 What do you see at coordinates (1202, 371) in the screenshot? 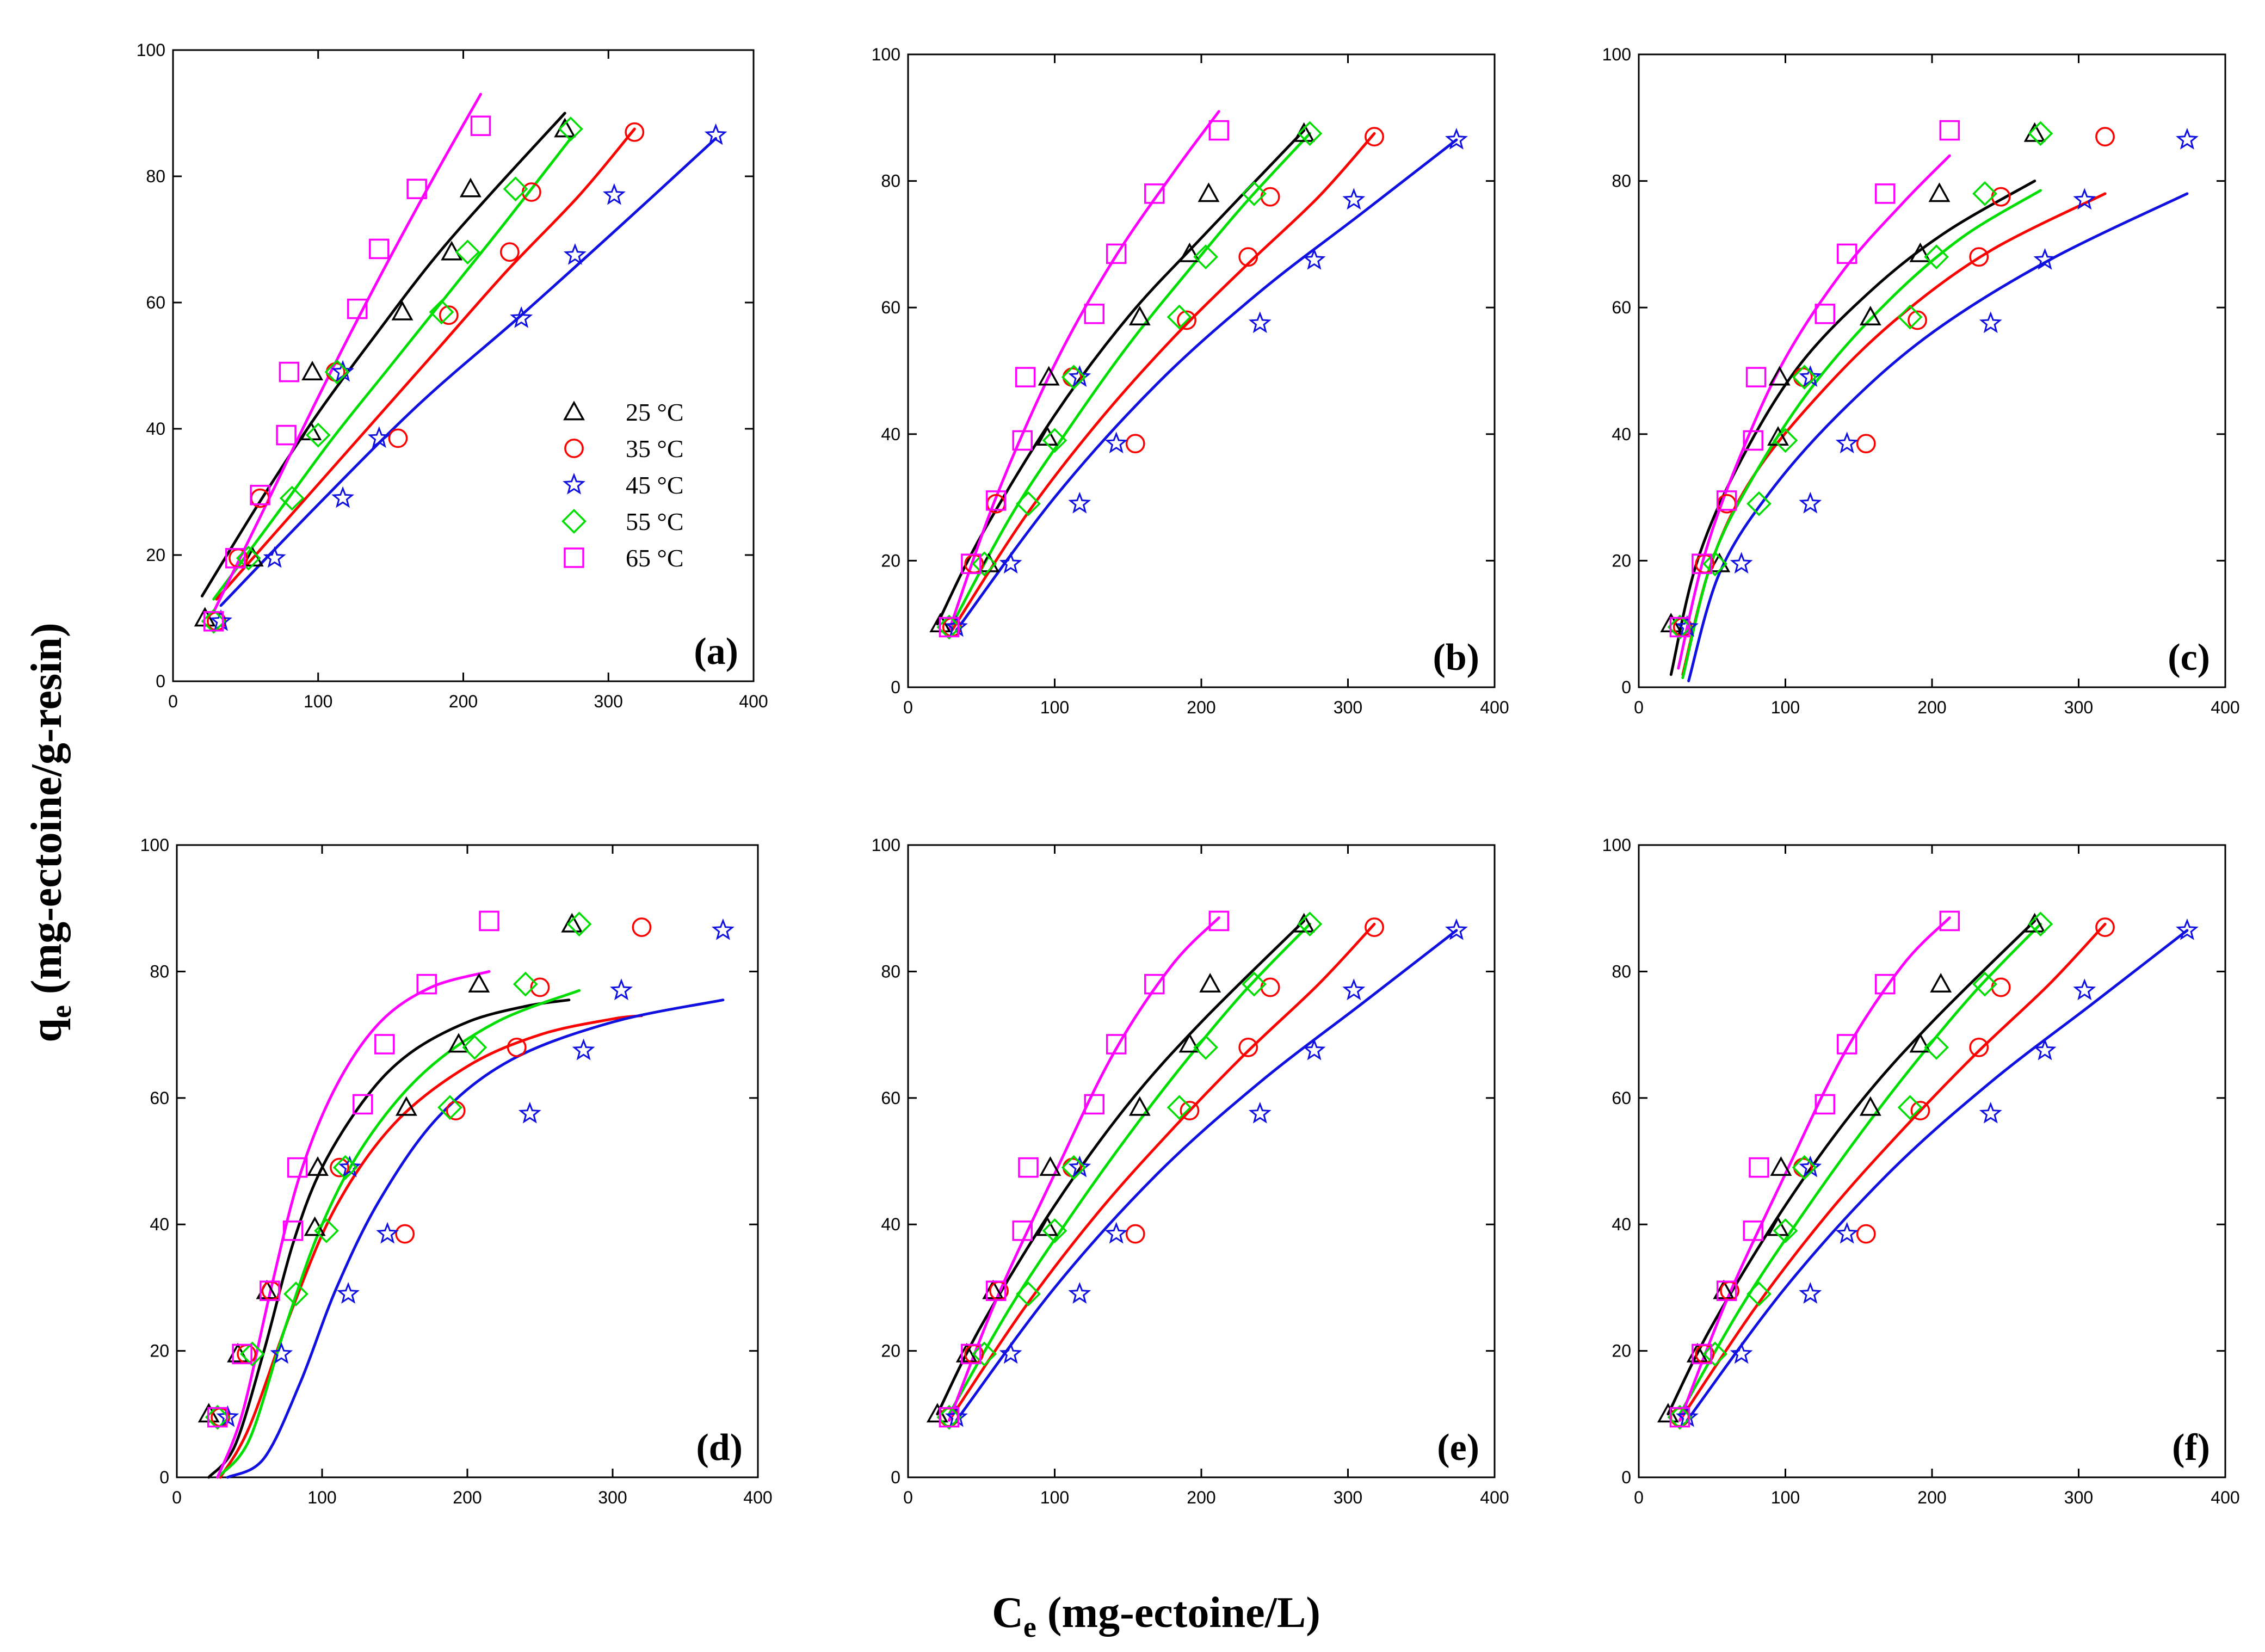
I see `plot-frame` at bounding box center [1202, 371].